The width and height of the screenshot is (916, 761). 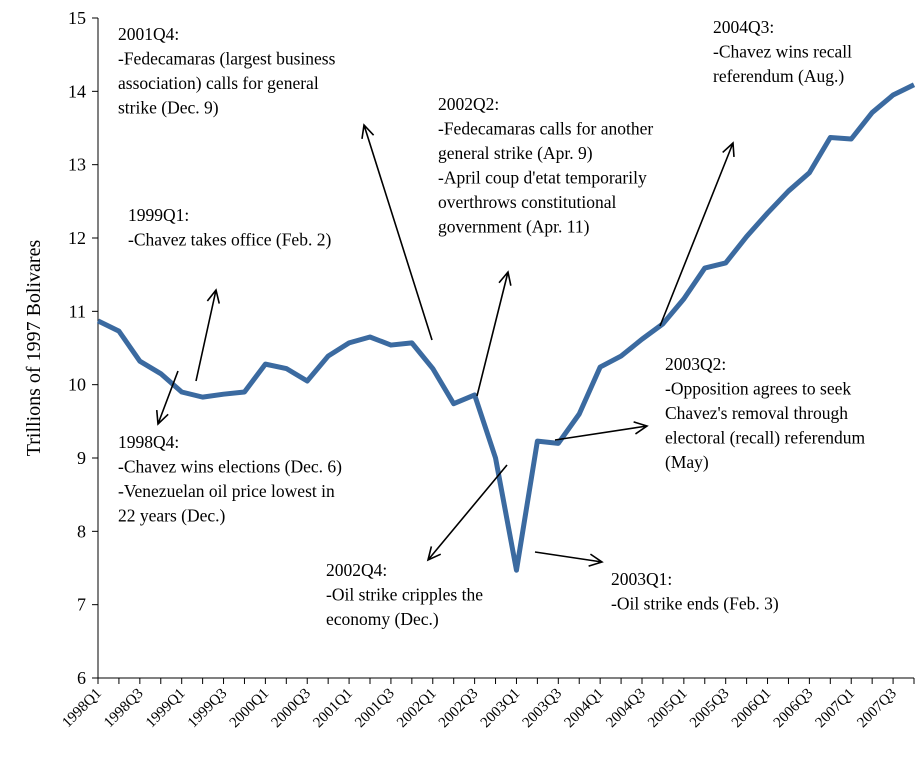 What do you see at coordinates (229, 240) in the screenshot?
I see `annotation-text: -Chavez takes office (Feb. 2)` at bounding box center [229, 240].